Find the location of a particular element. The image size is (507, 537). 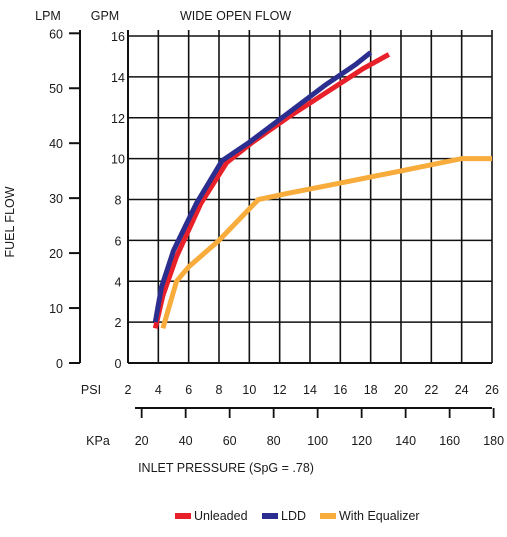

kpa-tick-label: 80 is located at coordinates (274, 441).